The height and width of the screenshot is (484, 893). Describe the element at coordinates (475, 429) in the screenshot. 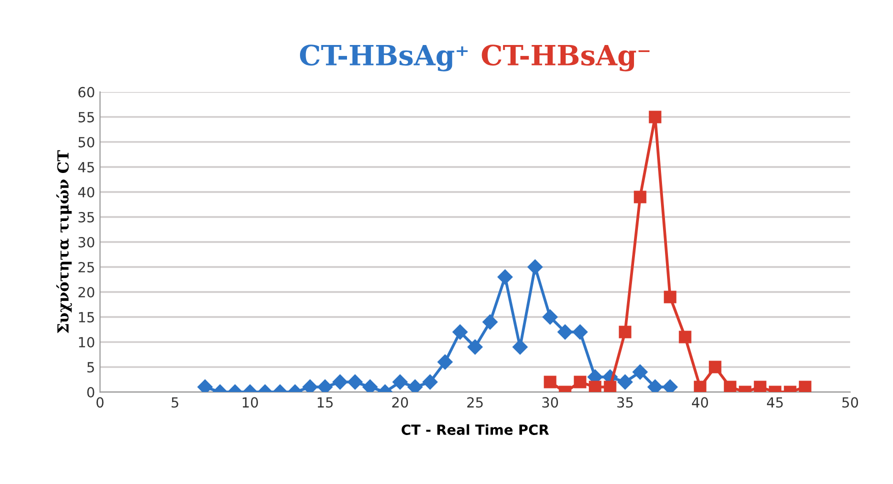

I see `x-axis-title: CT - Real Time PCR` at that location.